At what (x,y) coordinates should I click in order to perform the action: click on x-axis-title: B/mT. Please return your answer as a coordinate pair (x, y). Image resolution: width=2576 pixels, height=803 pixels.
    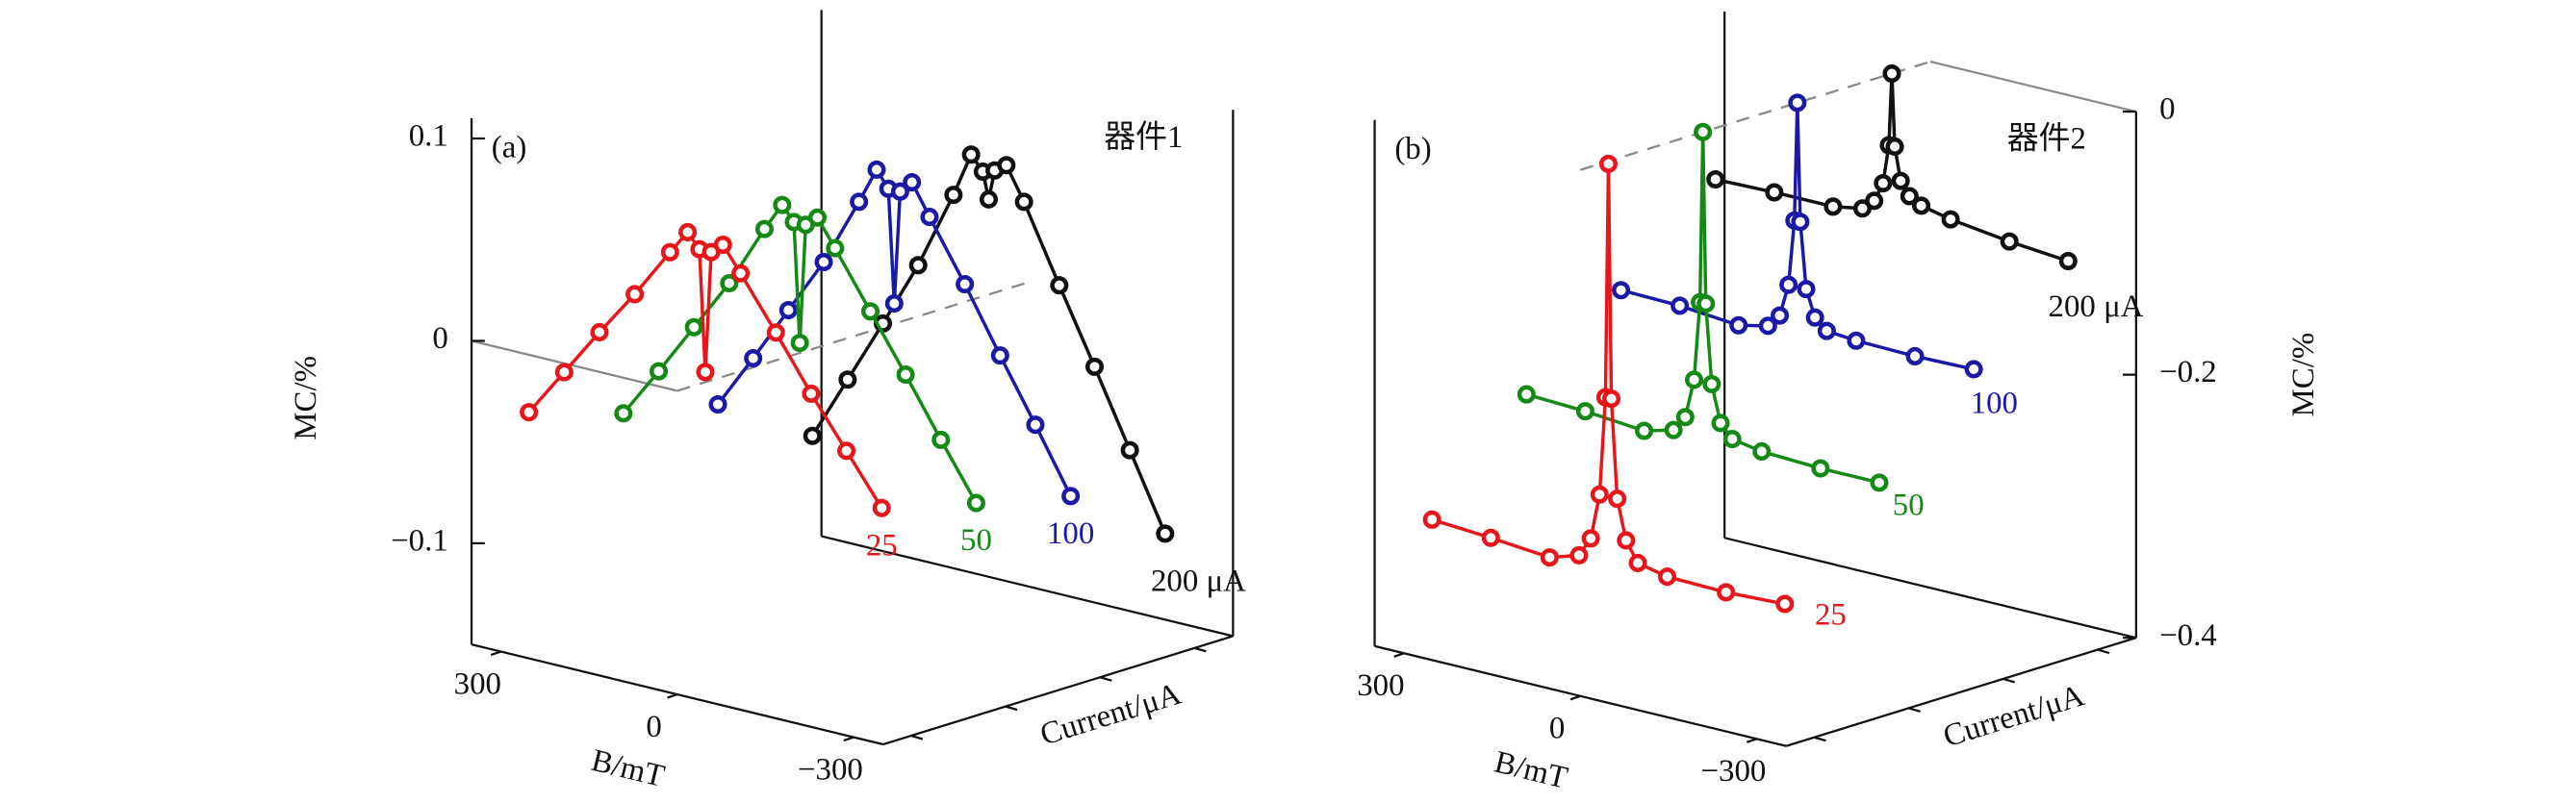
    Looking at the image, I should click on (628, 768).